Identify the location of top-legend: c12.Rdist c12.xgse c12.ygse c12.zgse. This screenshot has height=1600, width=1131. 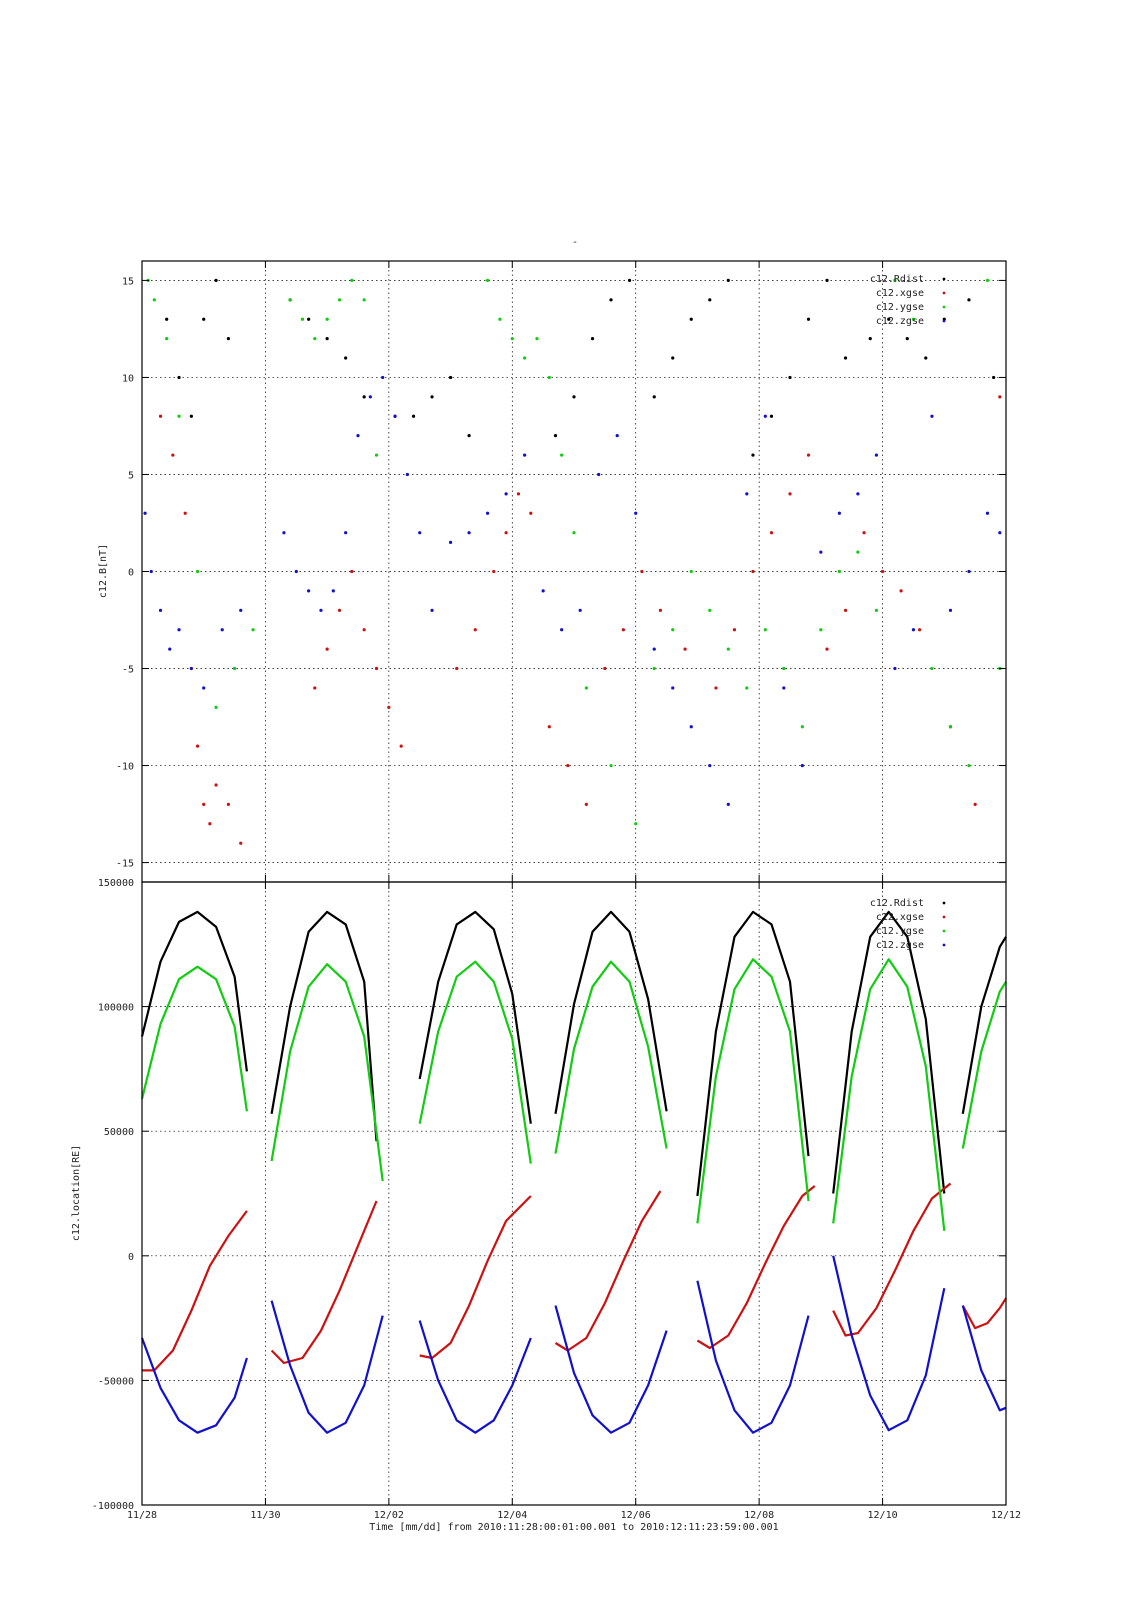
(908, 300).